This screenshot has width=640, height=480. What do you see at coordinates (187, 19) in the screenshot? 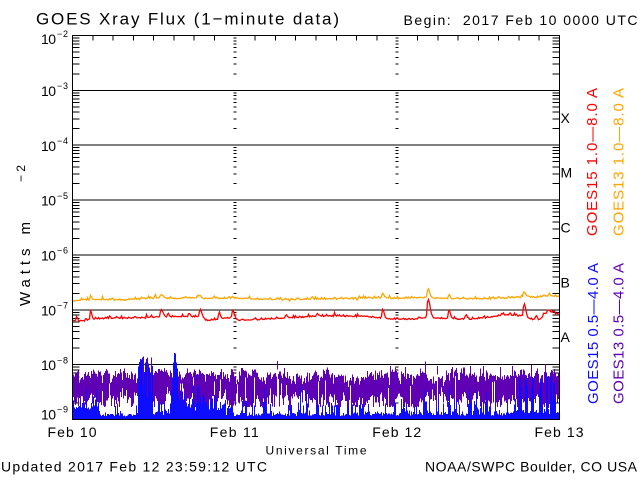
I see `svg-text: GOES Xray Flux (1−minute data)` at bounding box center [187, 19].